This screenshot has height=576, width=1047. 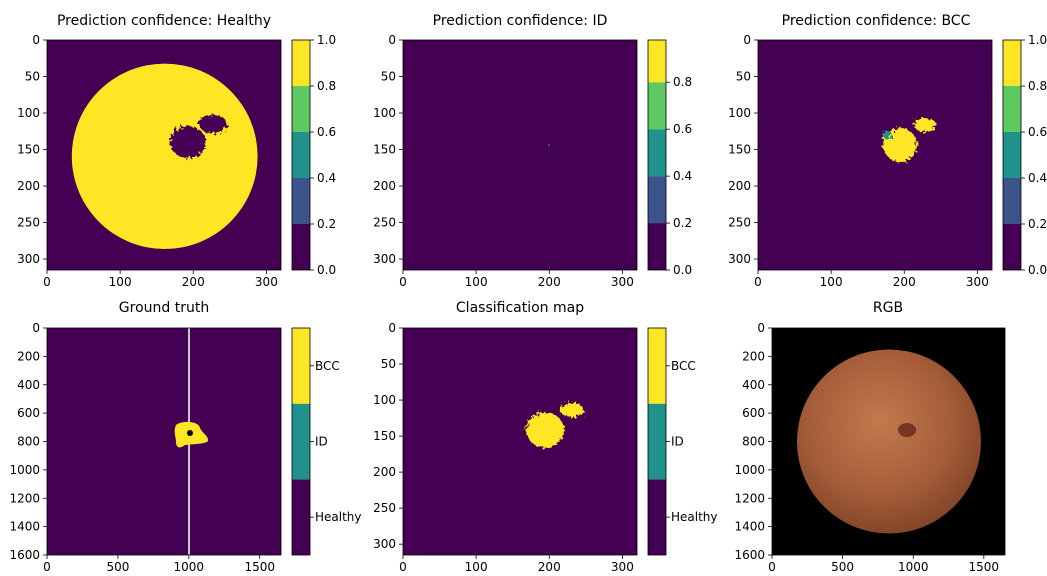 I want to click on chart-title: Ground truth, so click(x=164, y=308).